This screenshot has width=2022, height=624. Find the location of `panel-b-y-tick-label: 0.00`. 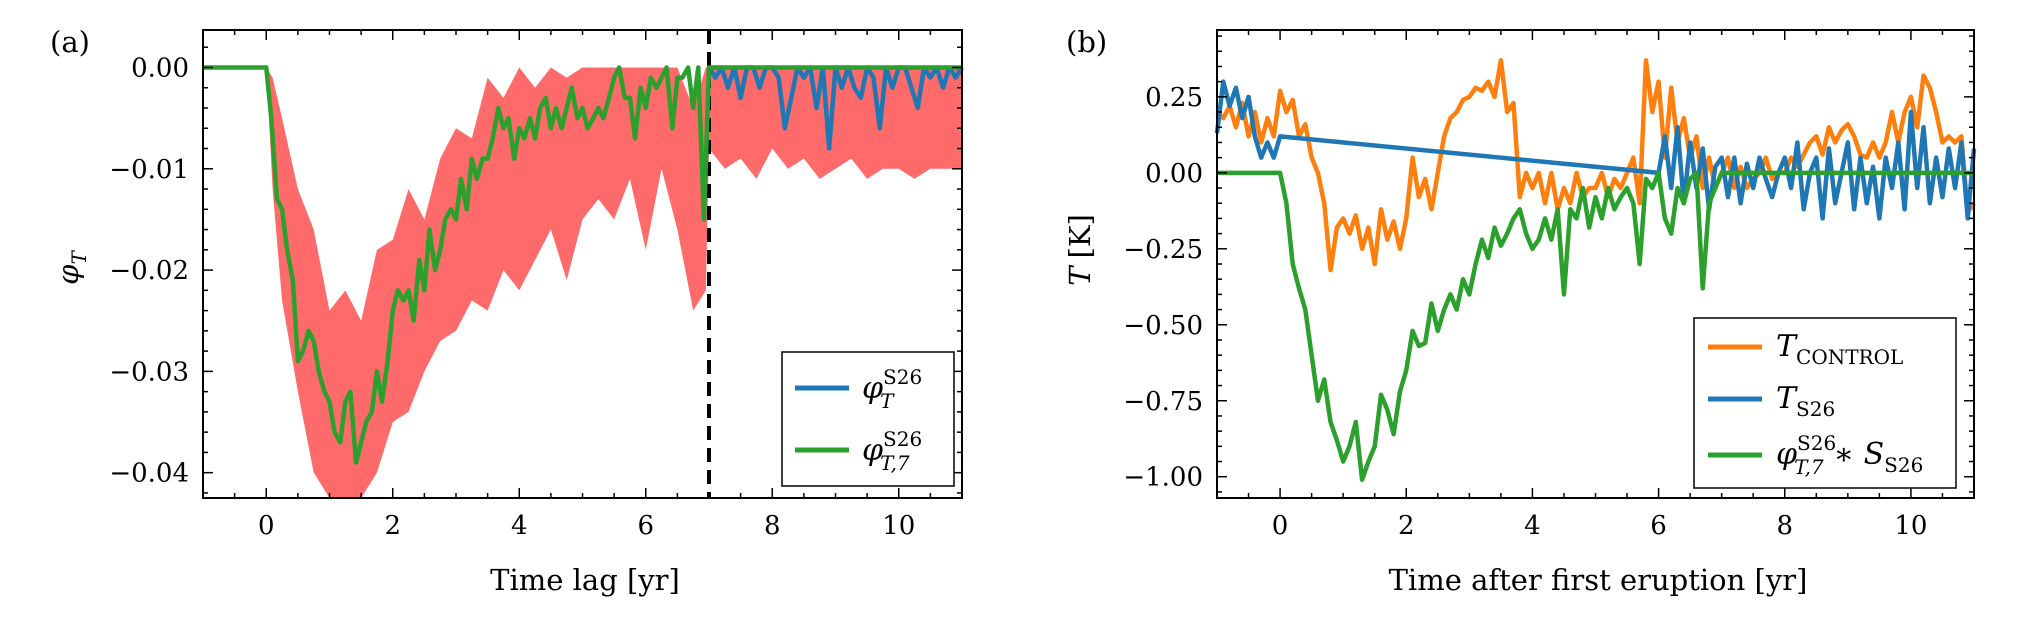

panel-b-y-tick-label: 0.00 is located at coordinates (1174, 174).